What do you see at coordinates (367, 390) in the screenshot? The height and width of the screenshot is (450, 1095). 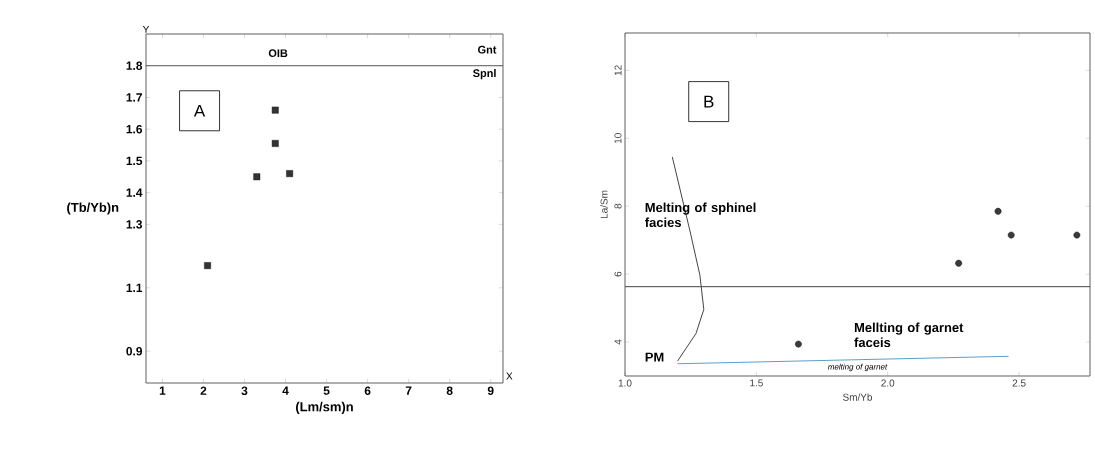 I see `x-tick-label: 6` at bounding box center [367, 390].